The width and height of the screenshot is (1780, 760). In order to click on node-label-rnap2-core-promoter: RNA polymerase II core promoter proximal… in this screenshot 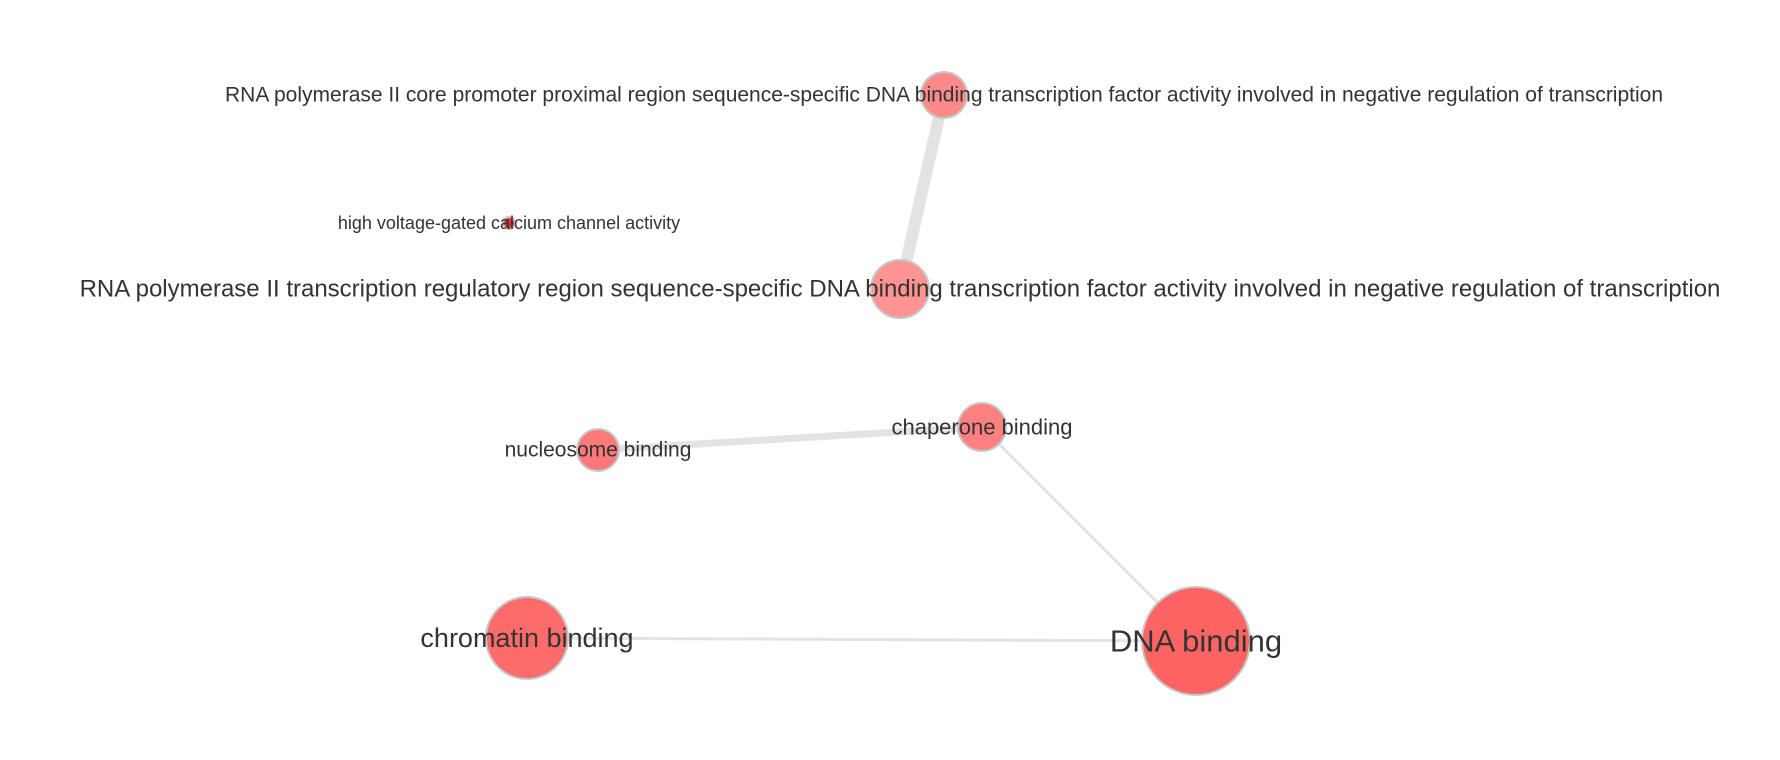, I will do `click(944, 95)`.